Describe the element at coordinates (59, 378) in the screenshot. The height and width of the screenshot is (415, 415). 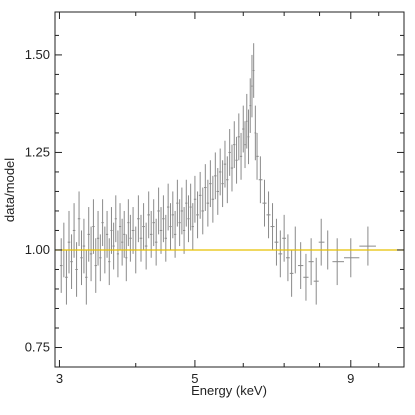
I see `x-tick-label: 3` at that location.